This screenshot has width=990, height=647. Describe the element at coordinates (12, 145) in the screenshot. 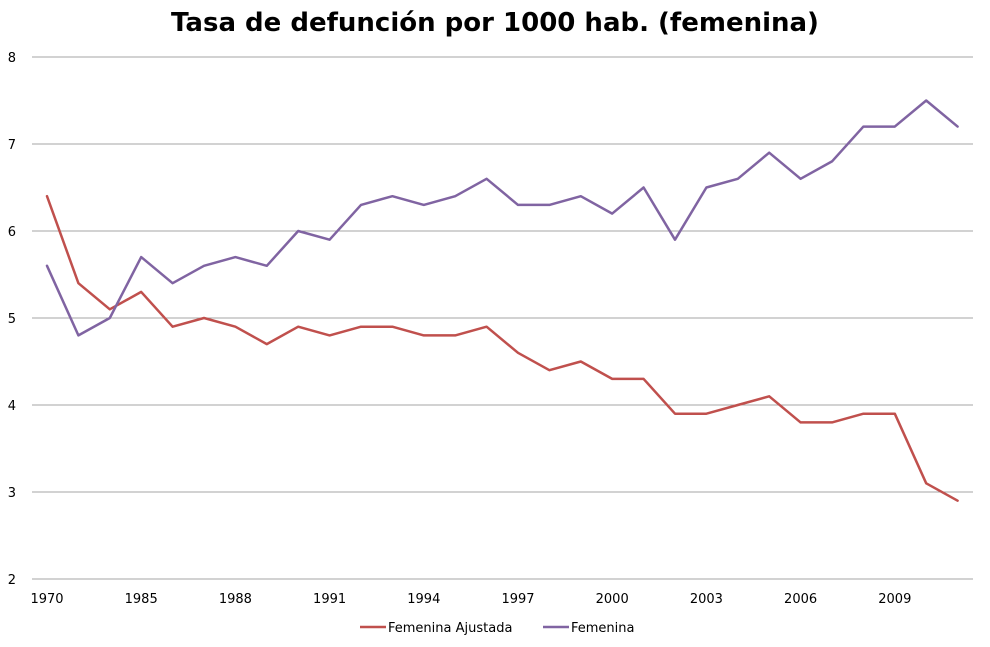

I see `y-tick-label: 7` at that location.